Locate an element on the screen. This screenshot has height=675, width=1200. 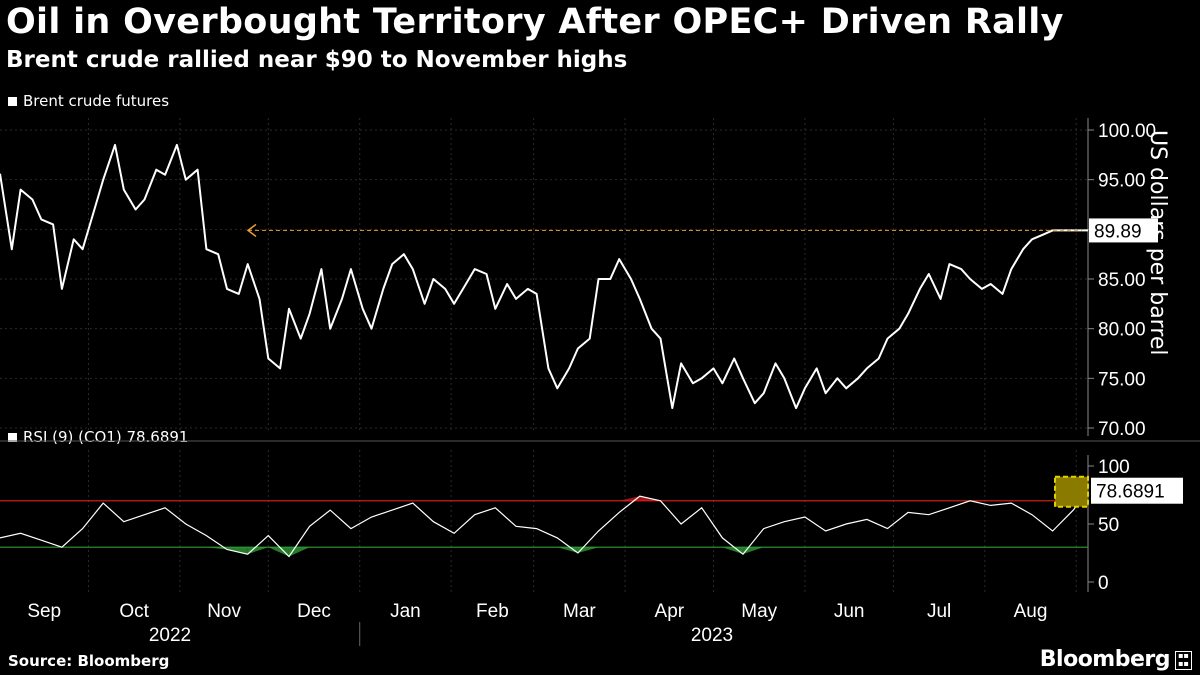
rsi-line is located at coordinates (544, 524).